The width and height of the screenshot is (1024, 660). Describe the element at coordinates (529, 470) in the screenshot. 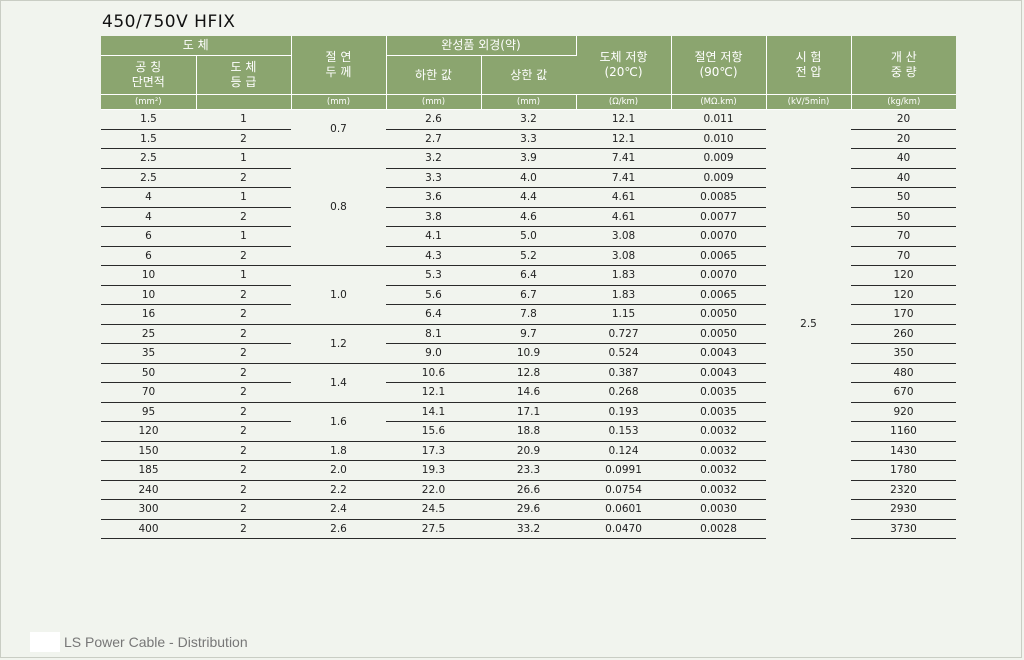

I see `table-row: 185 2 2.0 19.3 23.3 0.0991 0.0032 1780` at that location.